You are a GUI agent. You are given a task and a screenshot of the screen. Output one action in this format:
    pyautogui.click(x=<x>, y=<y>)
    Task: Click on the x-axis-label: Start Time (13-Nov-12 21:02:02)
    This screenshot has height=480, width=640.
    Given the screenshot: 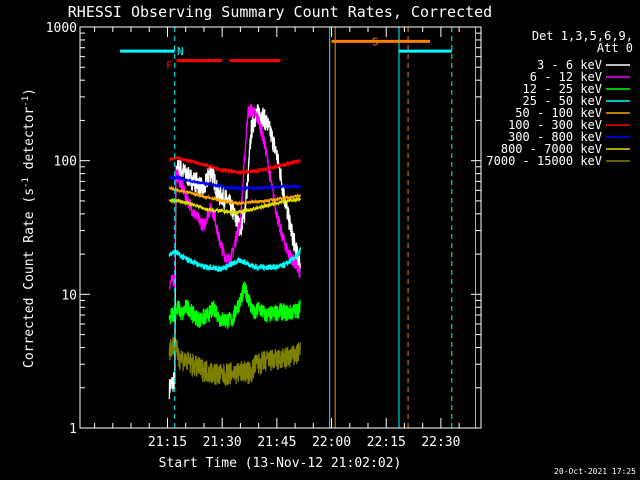 What is the action you would take?
    pyautogui.click(x=280, y=463)
    